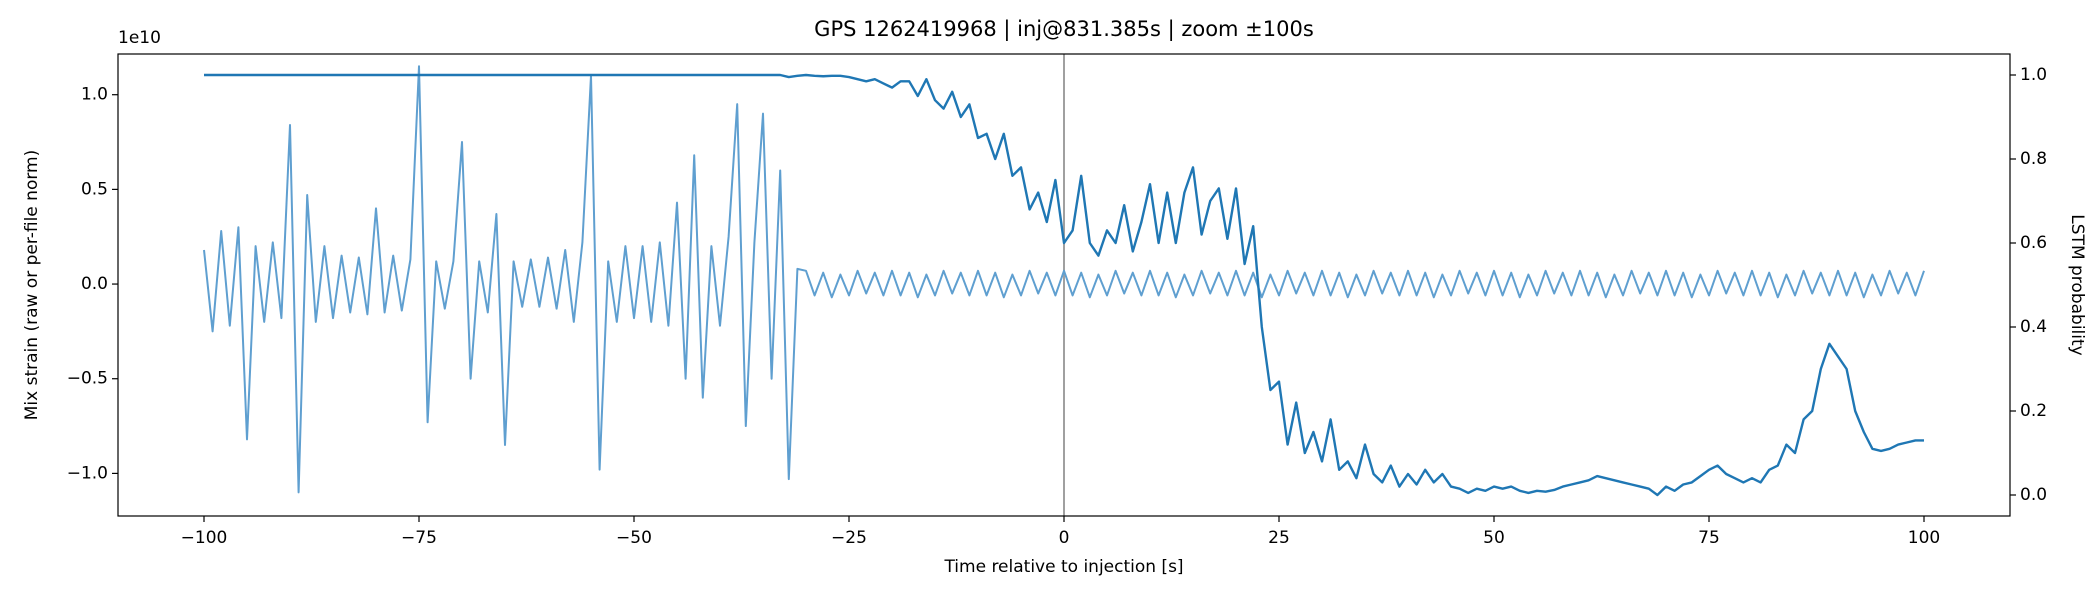  Describe the element at coordinates (94, 284) in the screenshot. I see `y-tick-label: 0.0` at that location.